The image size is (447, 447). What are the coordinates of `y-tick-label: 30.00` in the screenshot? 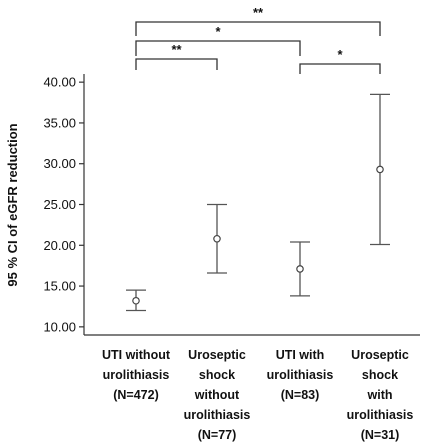 It's located at (59, 163).